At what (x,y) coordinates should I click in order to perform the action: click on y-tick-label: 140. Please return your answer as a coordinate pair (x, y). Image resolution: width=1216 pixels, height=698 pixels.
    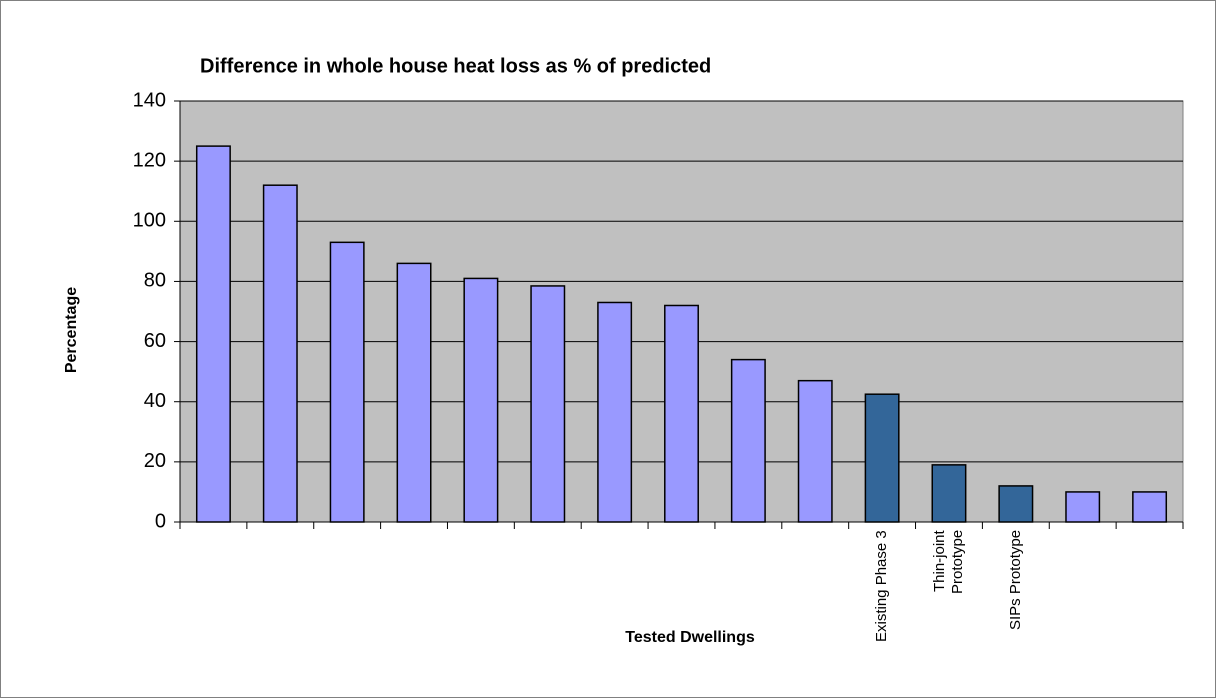
    Looking at the image, I should click on (149, 100).